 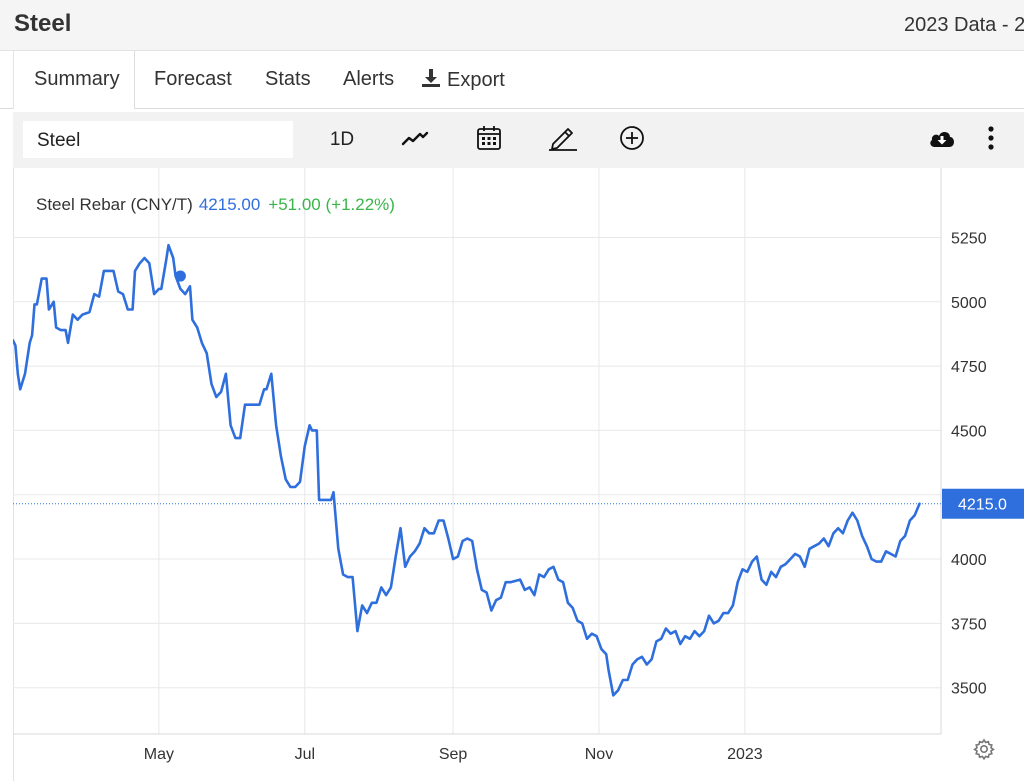 What do you see at coordinates (969, 560) in the screenshot?
I see `y-tick-label: 4000` at bounding box center [969, 560].